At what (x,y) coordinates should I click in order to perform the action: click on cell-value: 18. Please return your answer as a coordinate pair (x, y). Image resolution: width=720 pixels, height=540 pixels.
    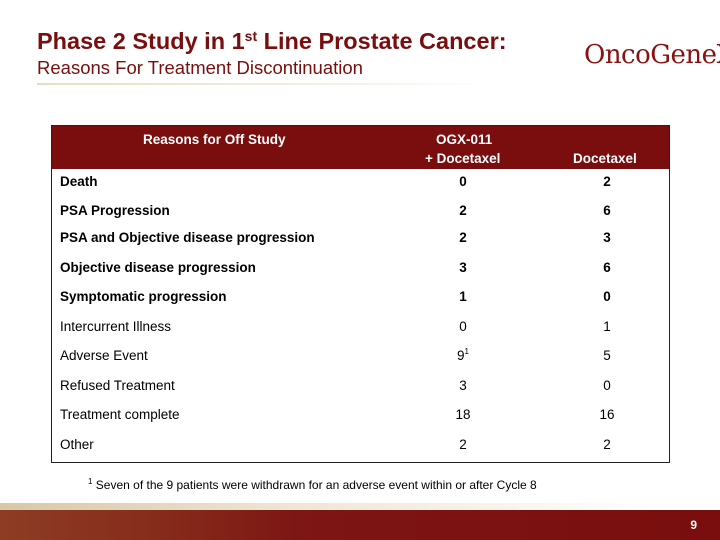
    Looking at the image, I should click on (463, 414).